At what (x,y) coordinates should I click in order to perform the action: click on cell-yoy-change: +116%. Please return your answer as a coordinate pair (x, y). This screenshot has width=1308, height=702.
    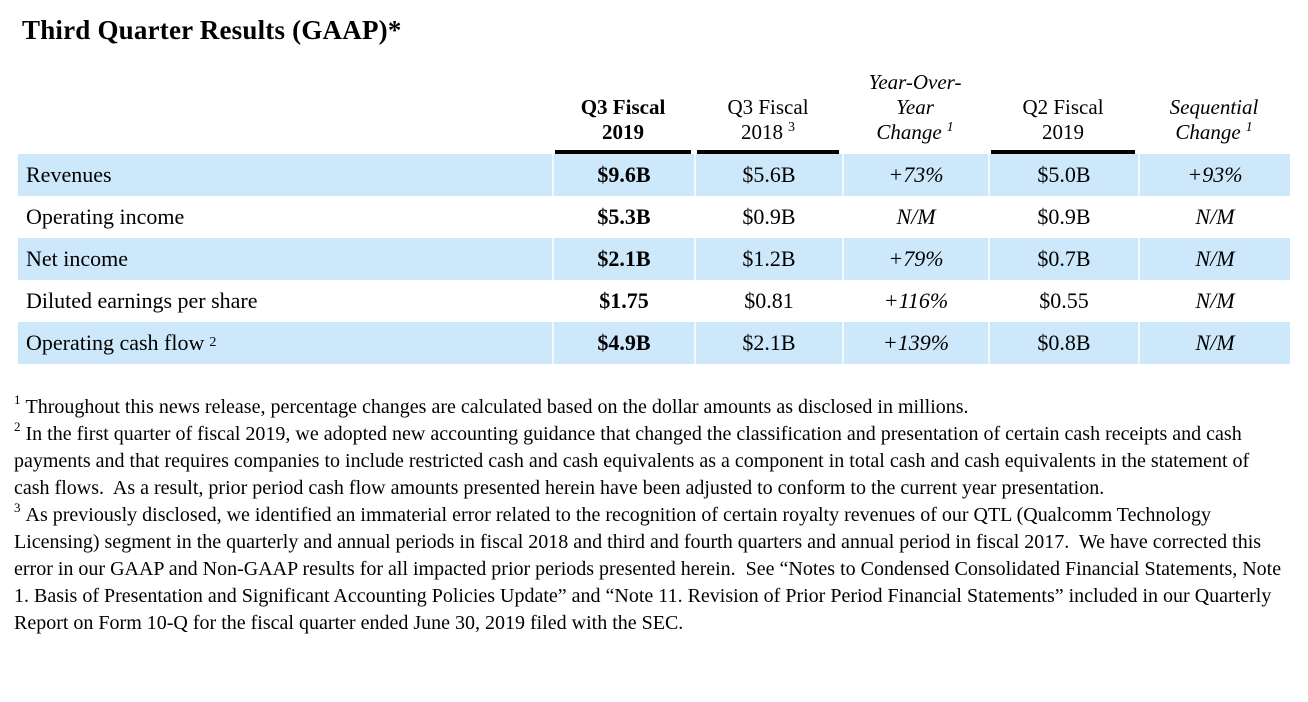
    Looking at the image, I should click on (915, 301).